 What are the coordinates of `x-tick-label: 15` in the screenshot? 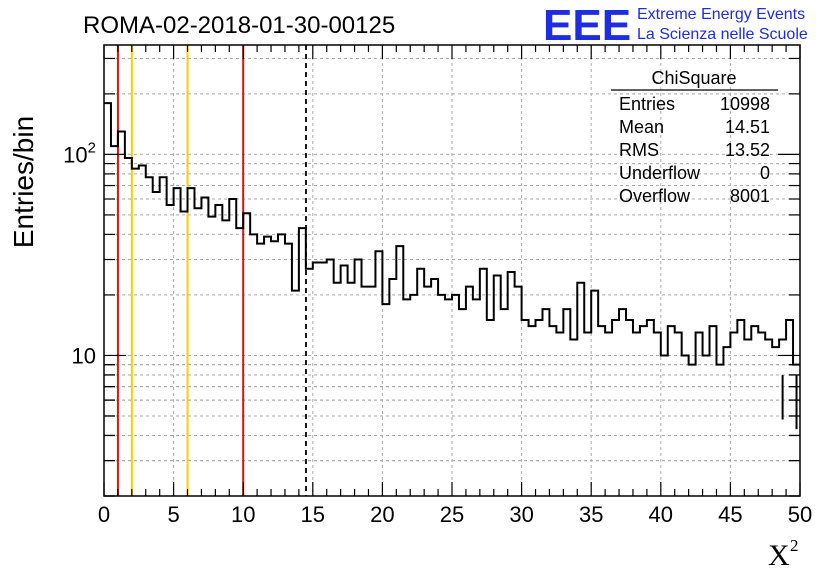 It's located at (313, 514).